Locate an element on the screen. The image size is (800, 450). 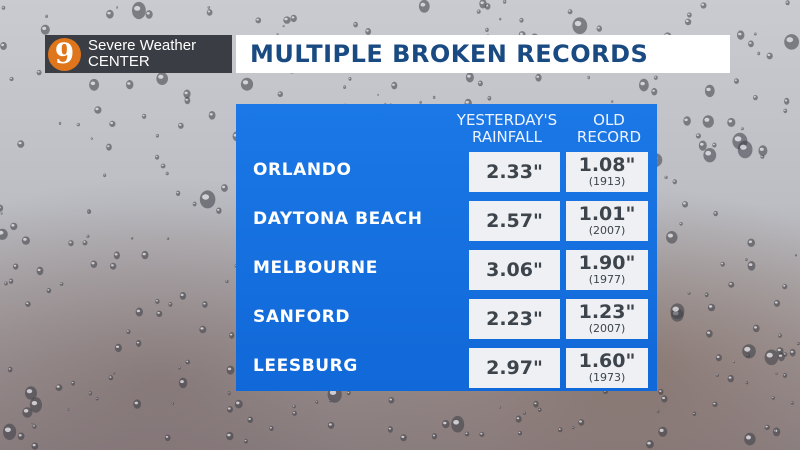
logo-line-1: Severe Weather is located at coordinates (142, 45).